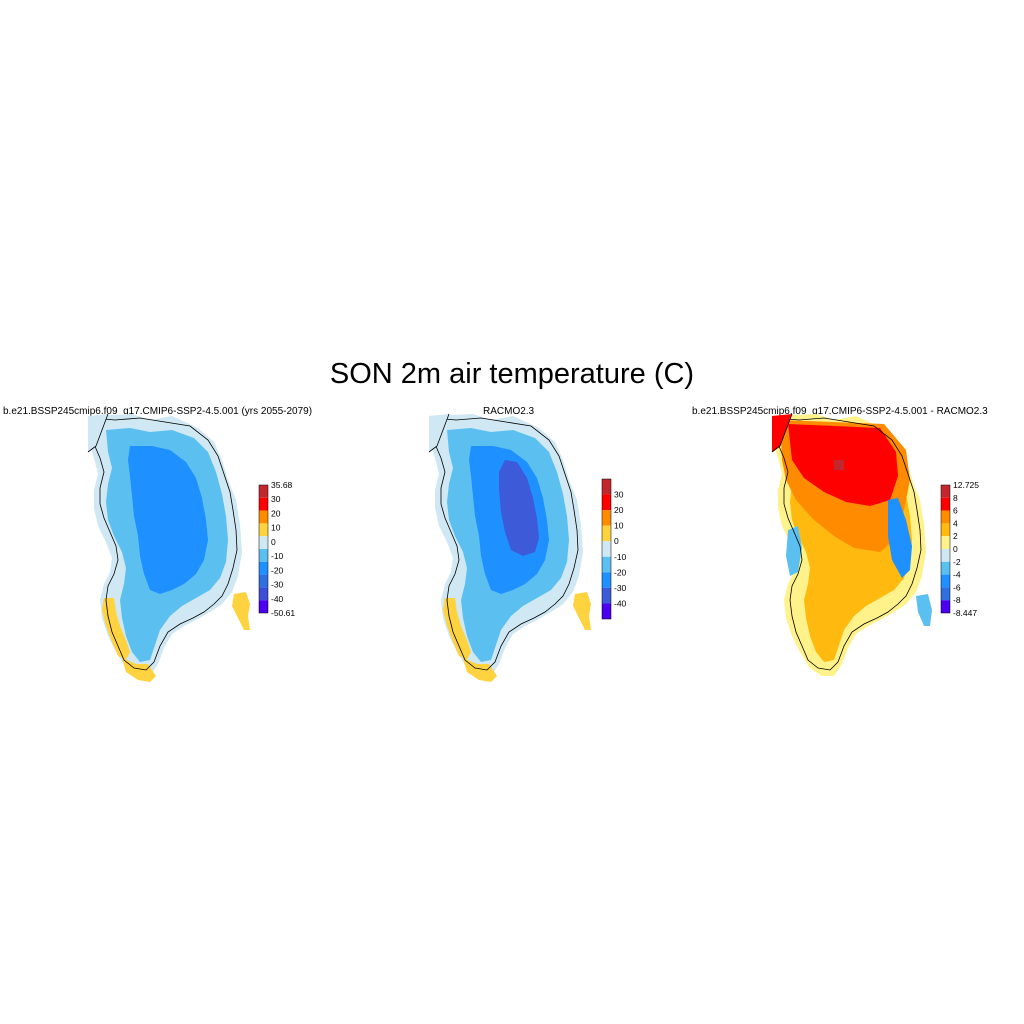  Describe the element at coordinates (957, 562) in the screenshot. I see `colorbar-tick-label: -2` at that location.